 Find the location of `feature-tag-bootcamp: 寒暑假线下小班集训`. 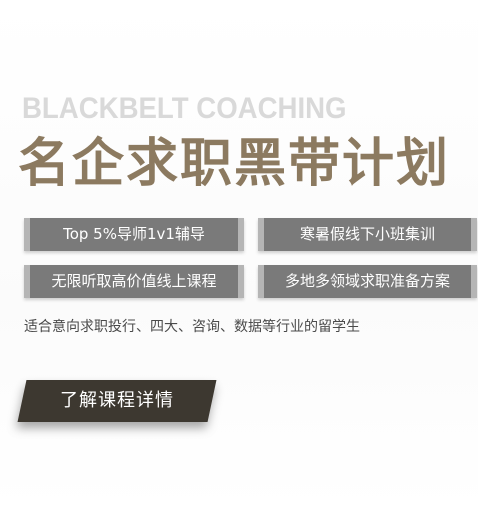

feature-tag-bootcamp: 寒暑假线下小班集训 is located at coordinates (367, 234).